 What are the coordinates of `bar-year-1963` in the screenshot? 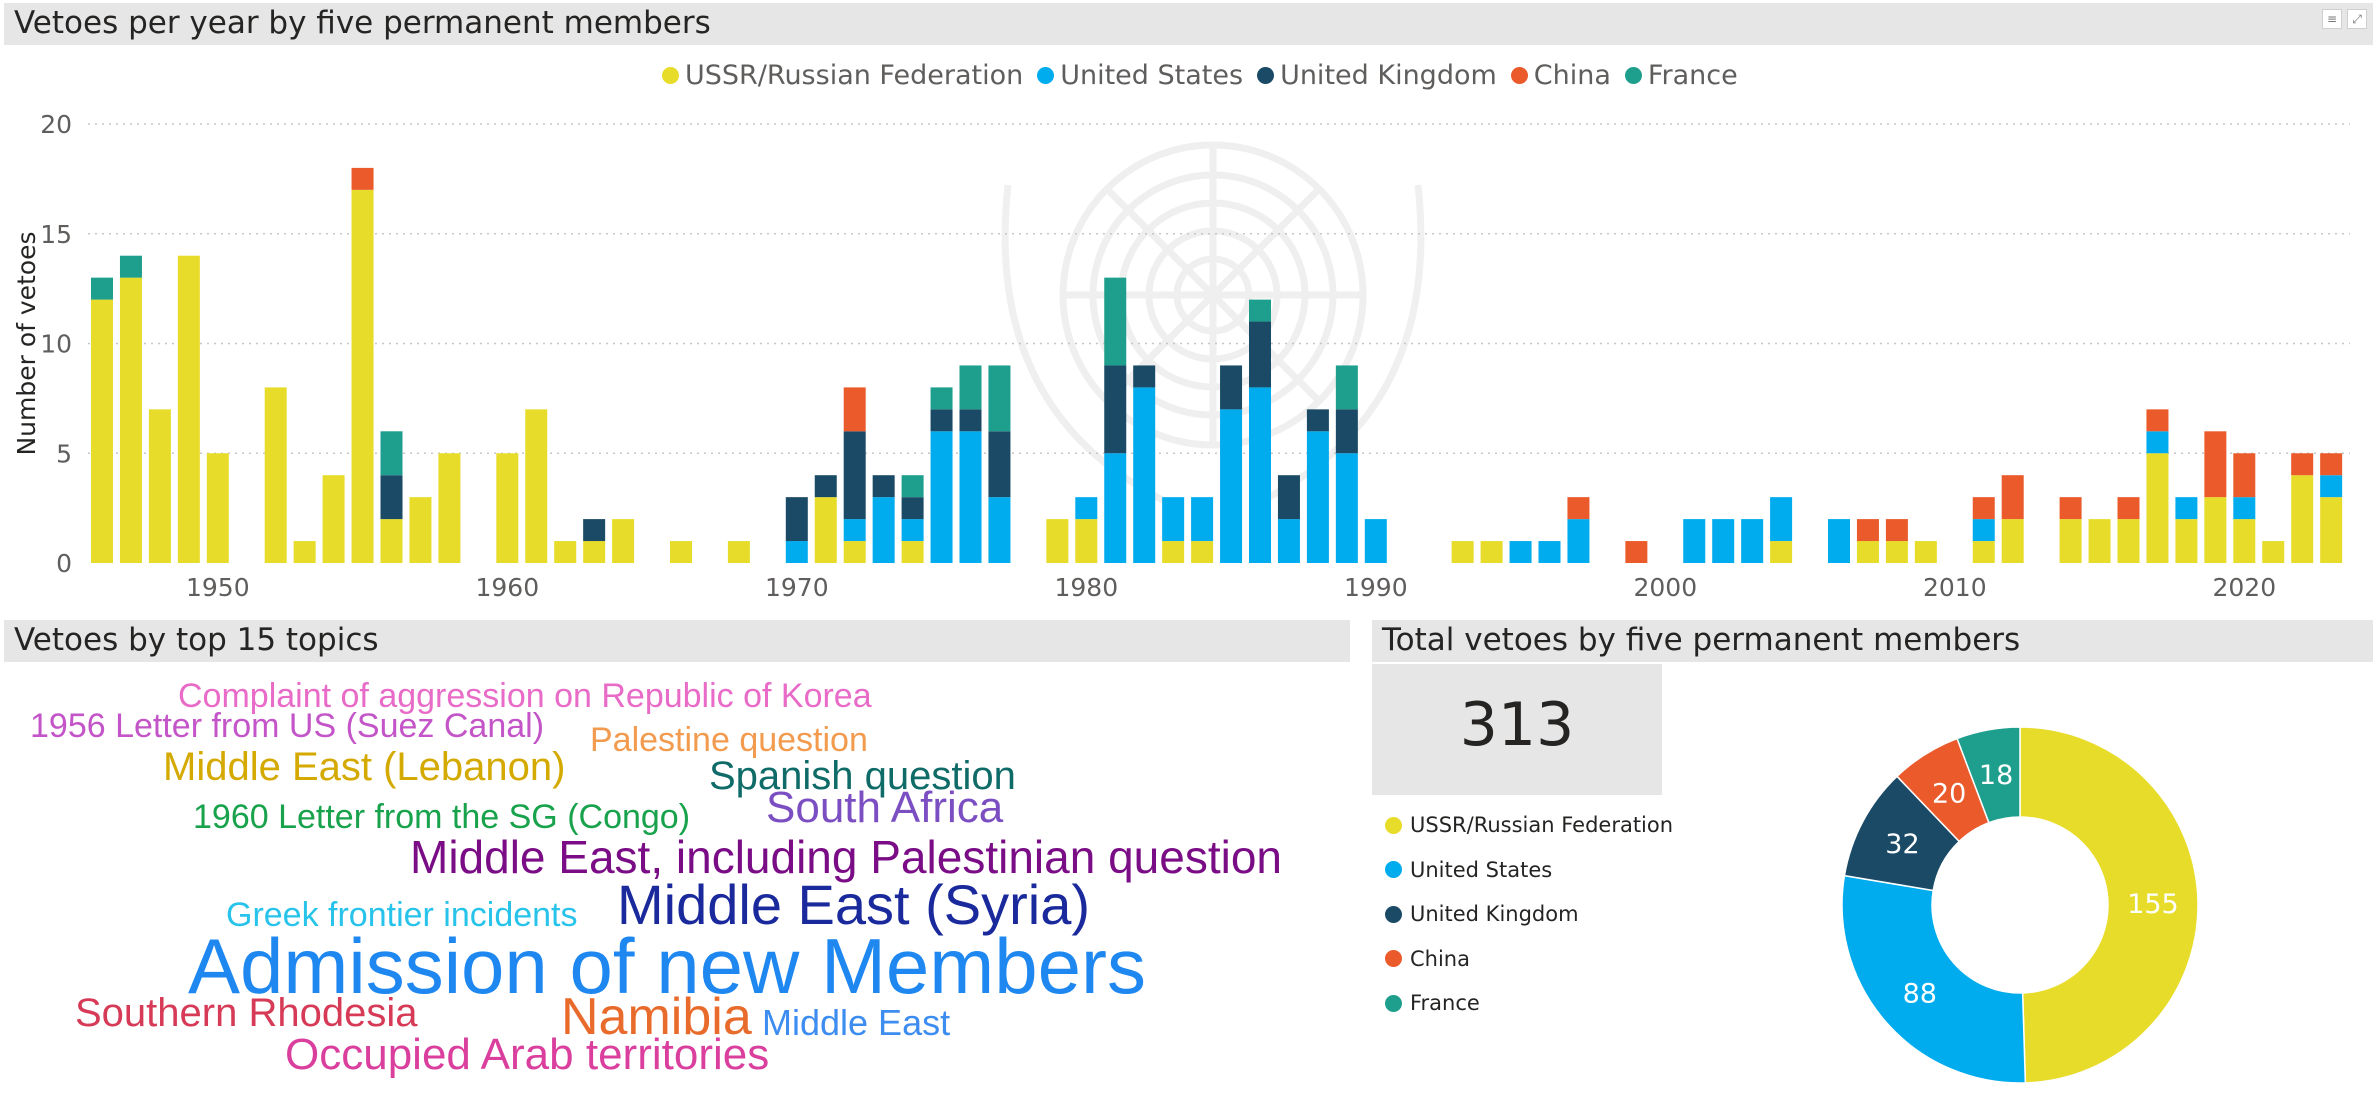 It's located at (594, 541).